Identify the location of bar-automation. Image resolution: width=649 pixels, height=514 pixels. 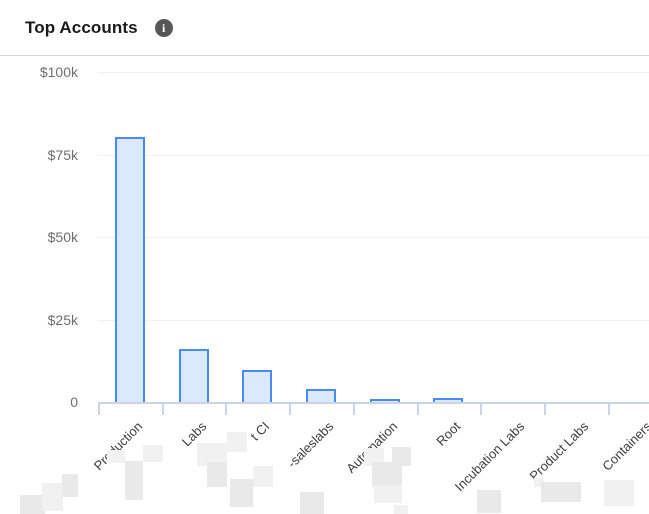
(385, 400).